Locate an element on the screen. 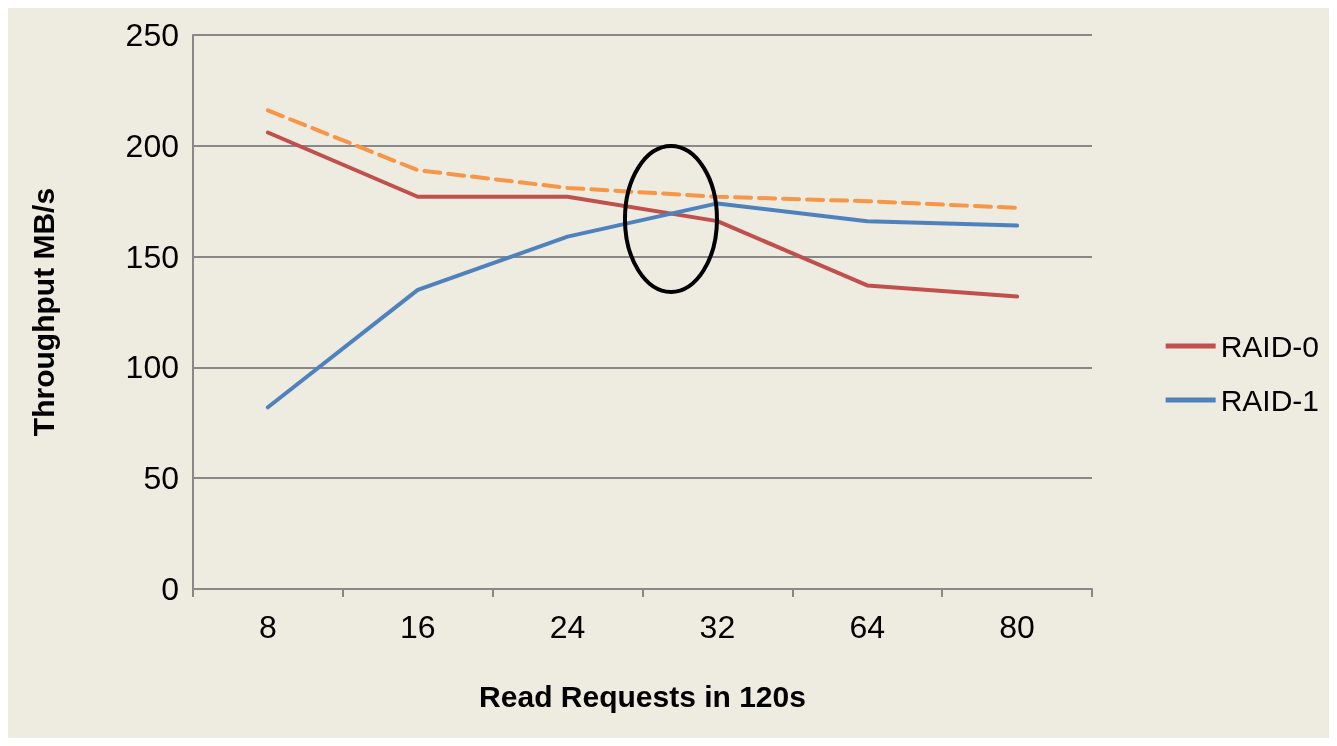 This screenshot has height=746, width=1337. y-tick-label: 50 is located at coordinates (161, 478).